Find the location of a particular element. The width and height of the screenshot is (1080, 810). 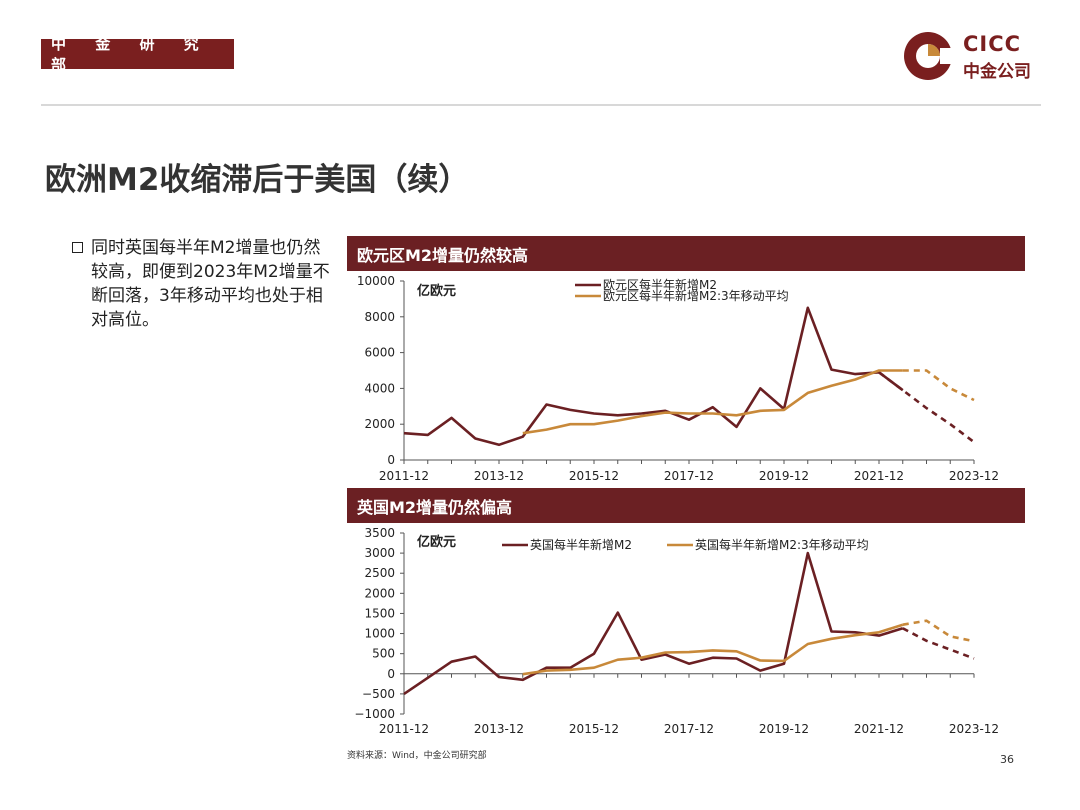

header-divider is located at coordinates (541, 105).